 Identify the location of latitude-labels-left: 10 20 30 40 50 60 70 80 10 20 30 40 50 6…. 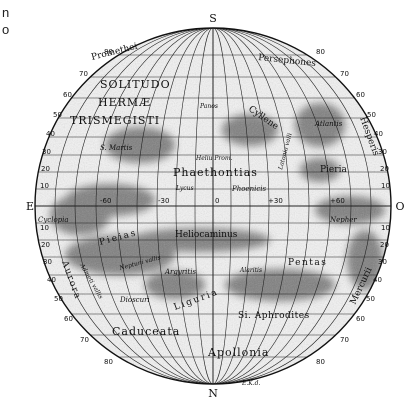
(76, 207).